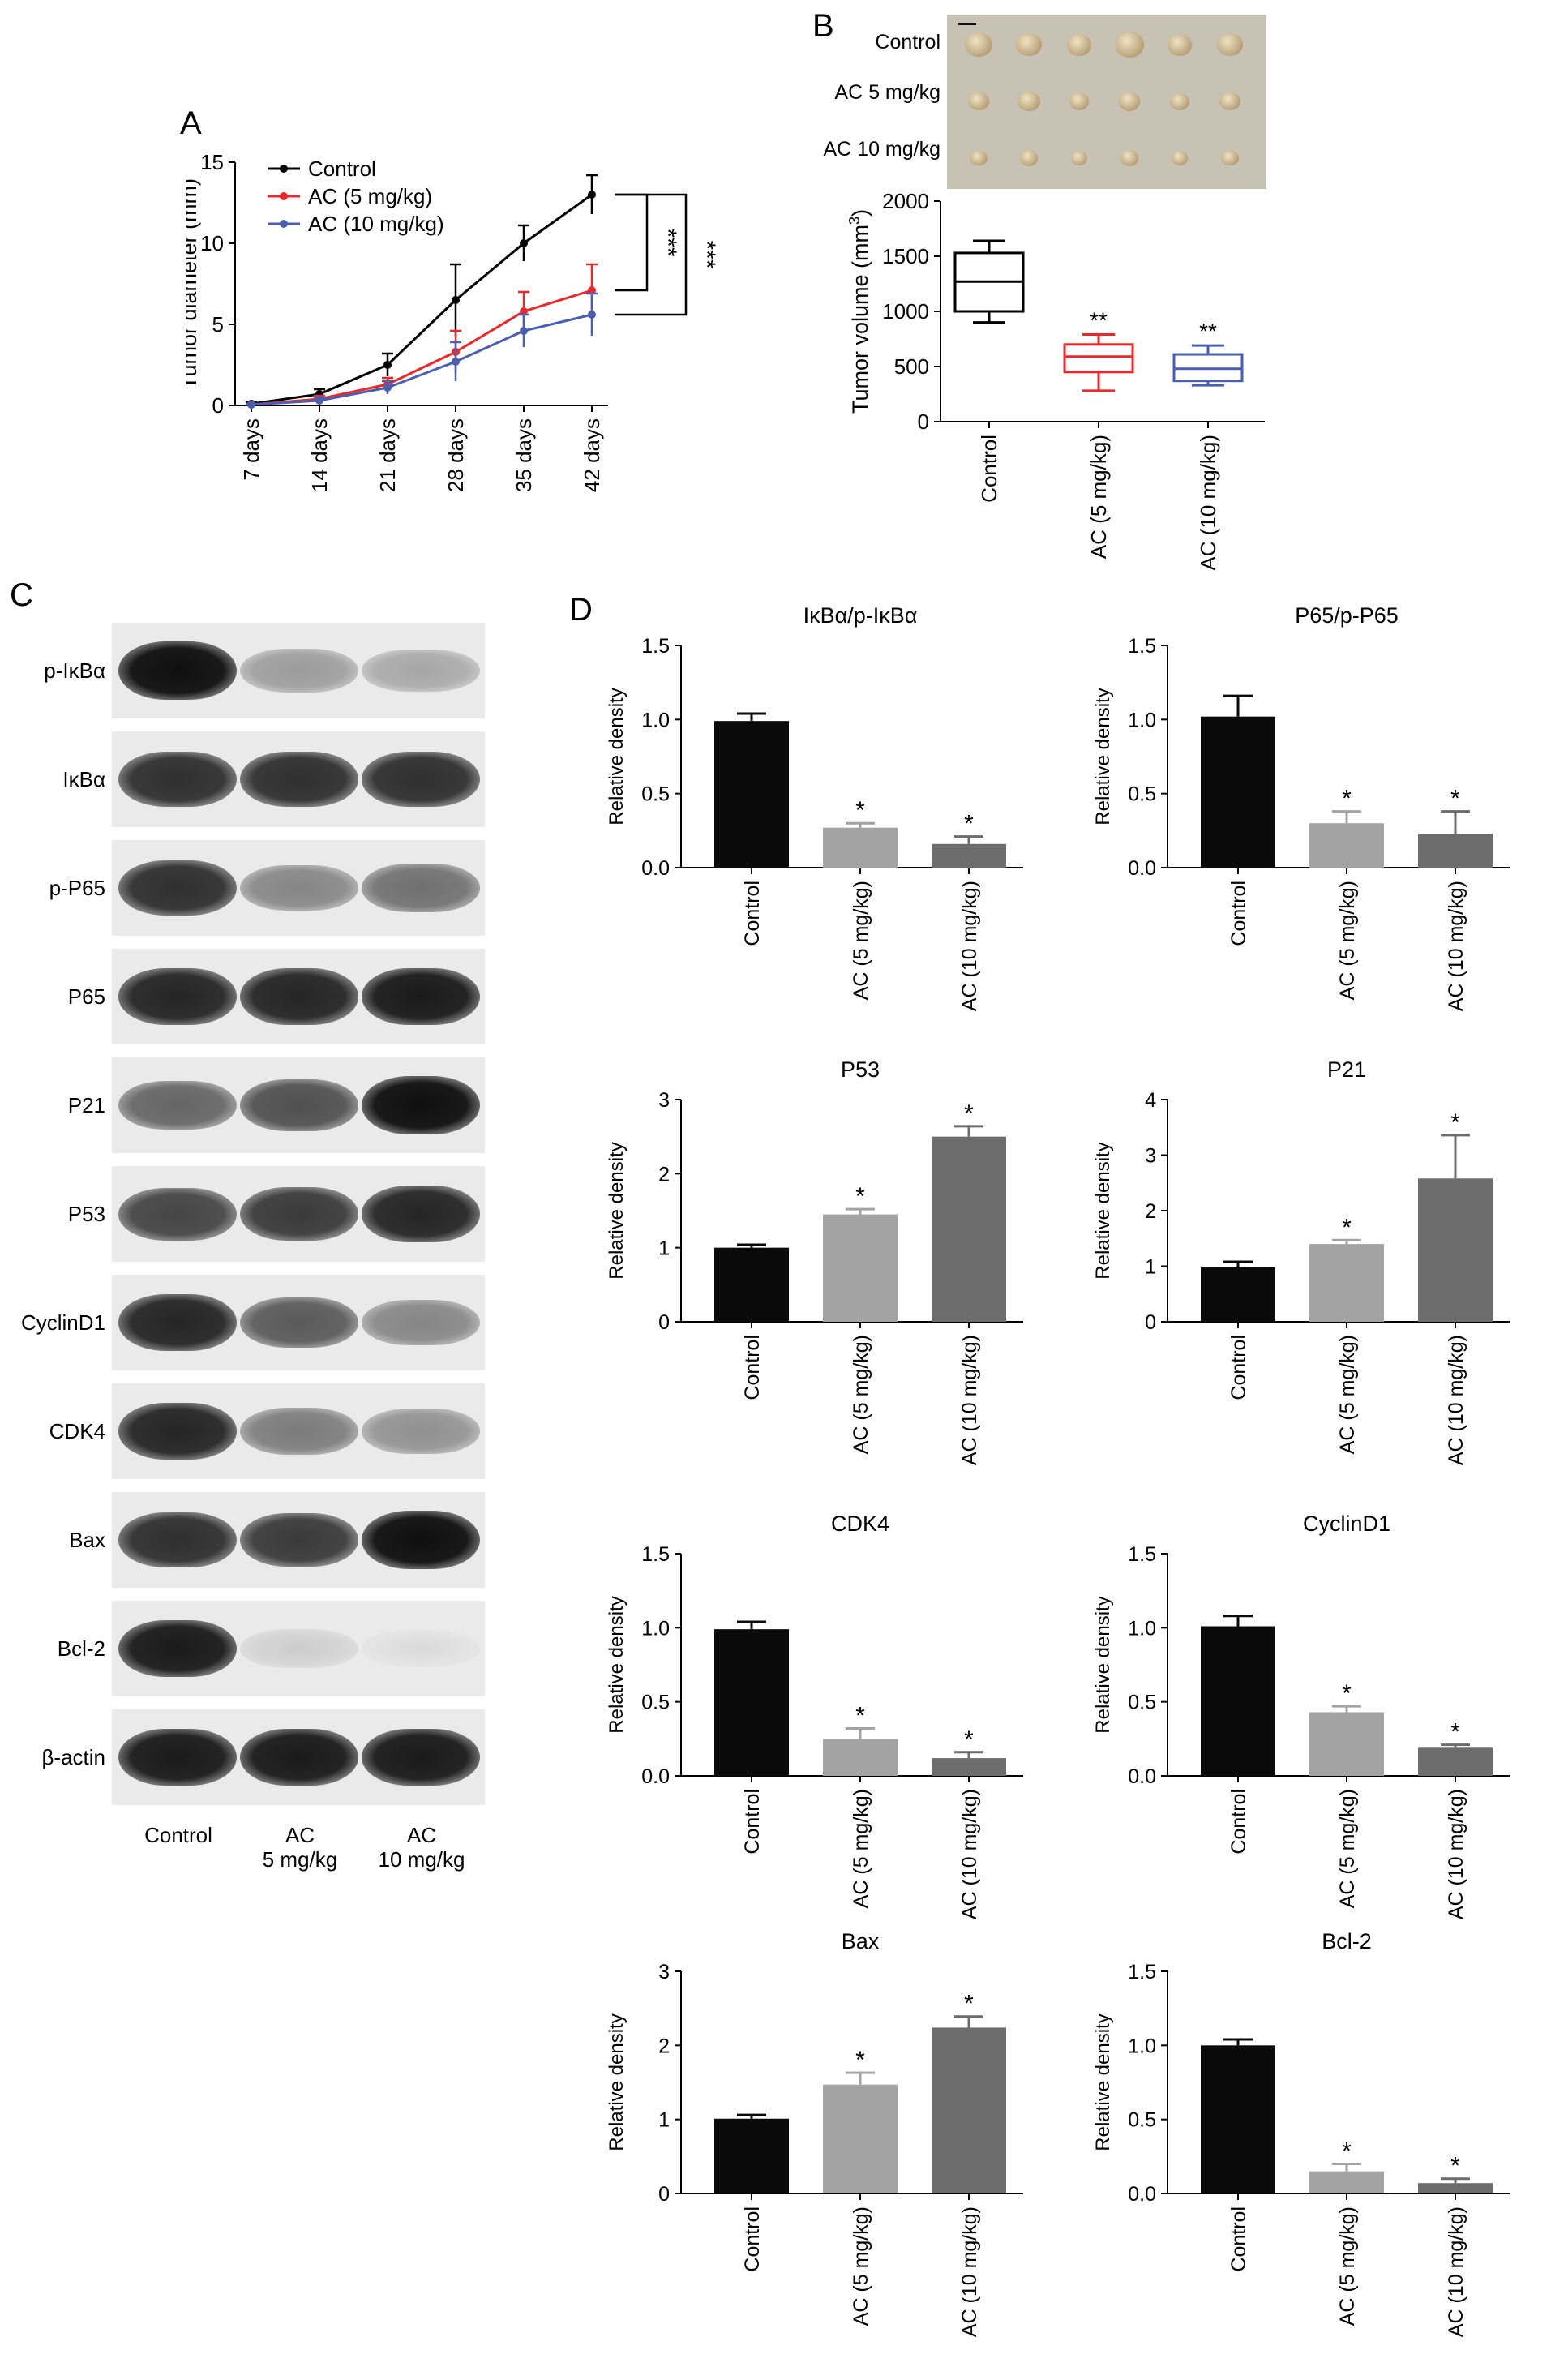 This screenshot has width=1551, height=2380. What do you see at coordinates (251, 450) in the screenshot?
I see `x-tick-label: 7 days` at bounding box center [251, 450].